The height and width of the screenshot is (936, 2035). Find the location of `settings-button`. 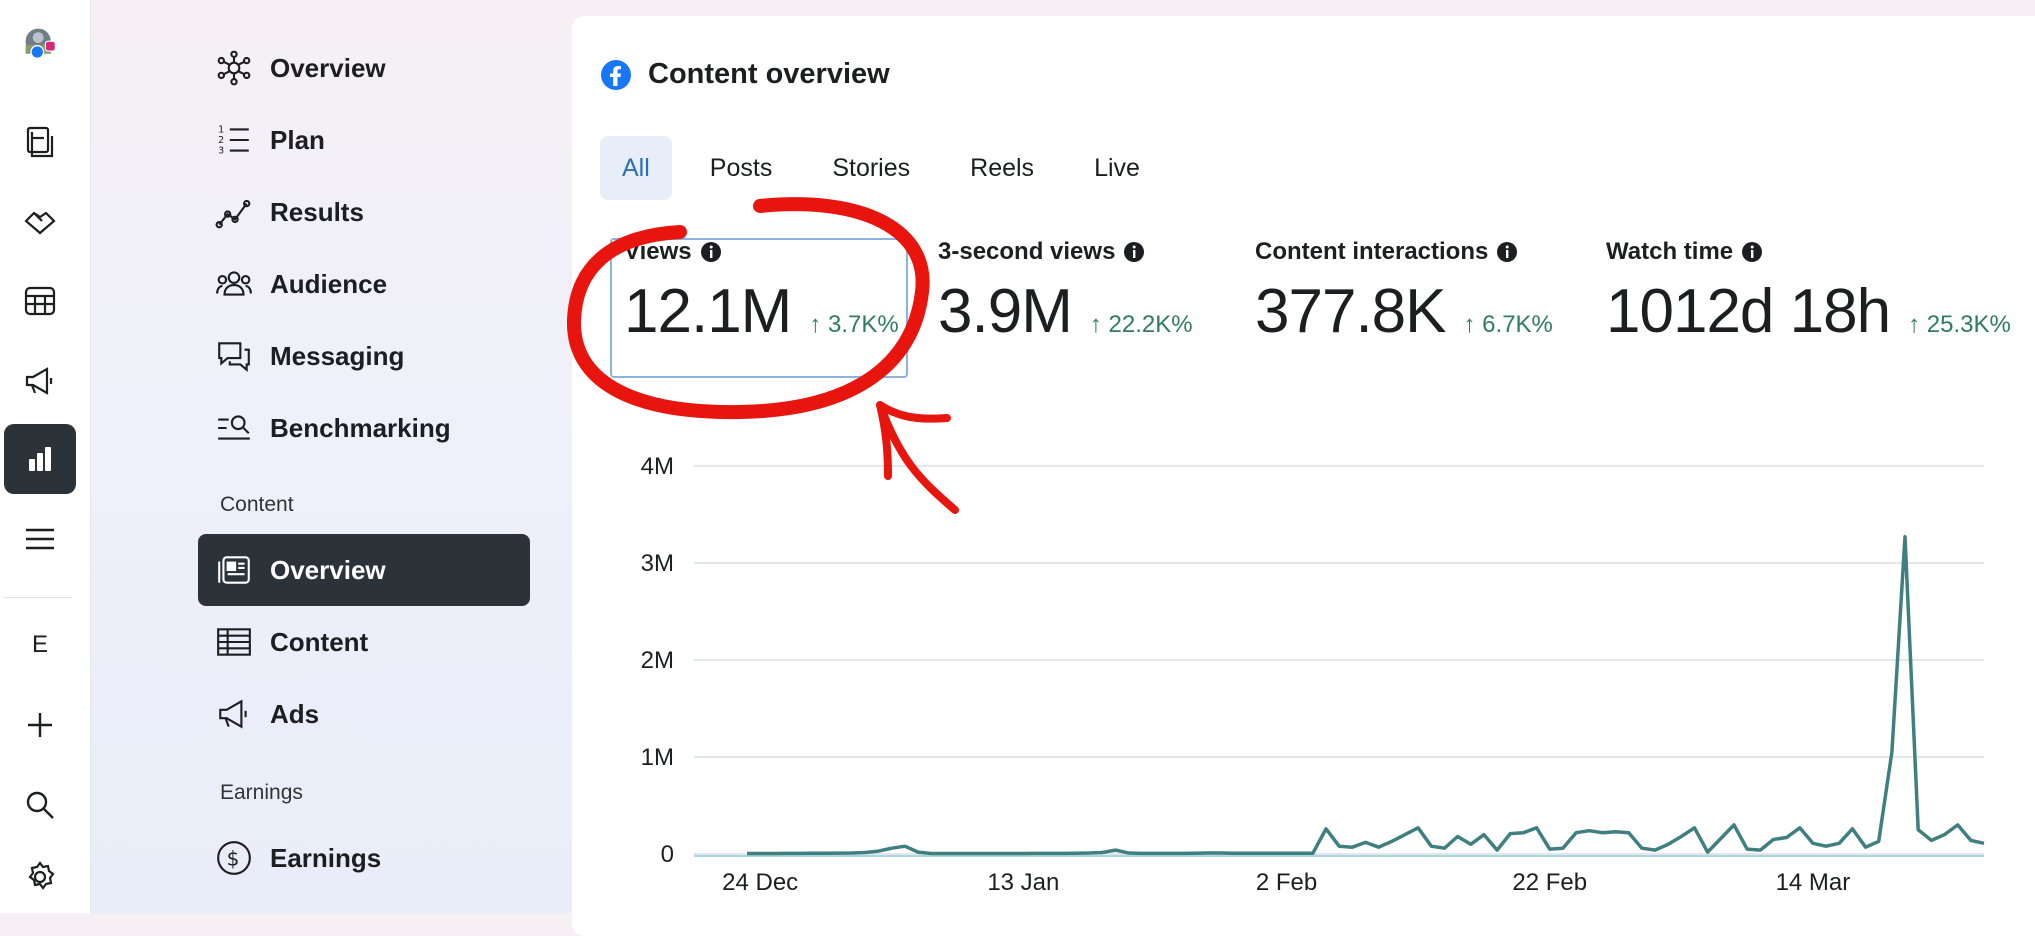

settings-button is located at coordinates (40, 877).